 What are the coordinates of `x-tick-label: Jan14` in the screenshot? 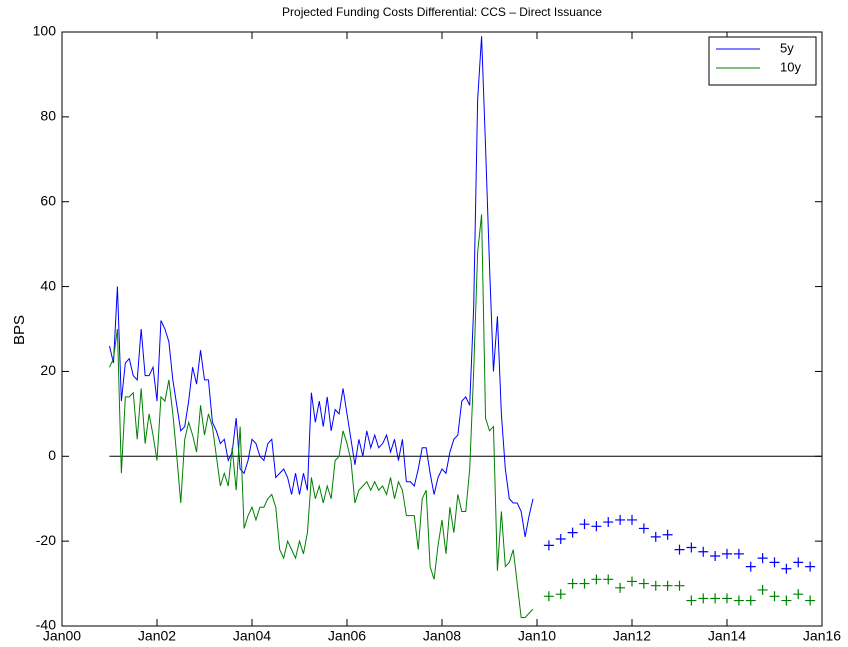 It's located at (727, 636).